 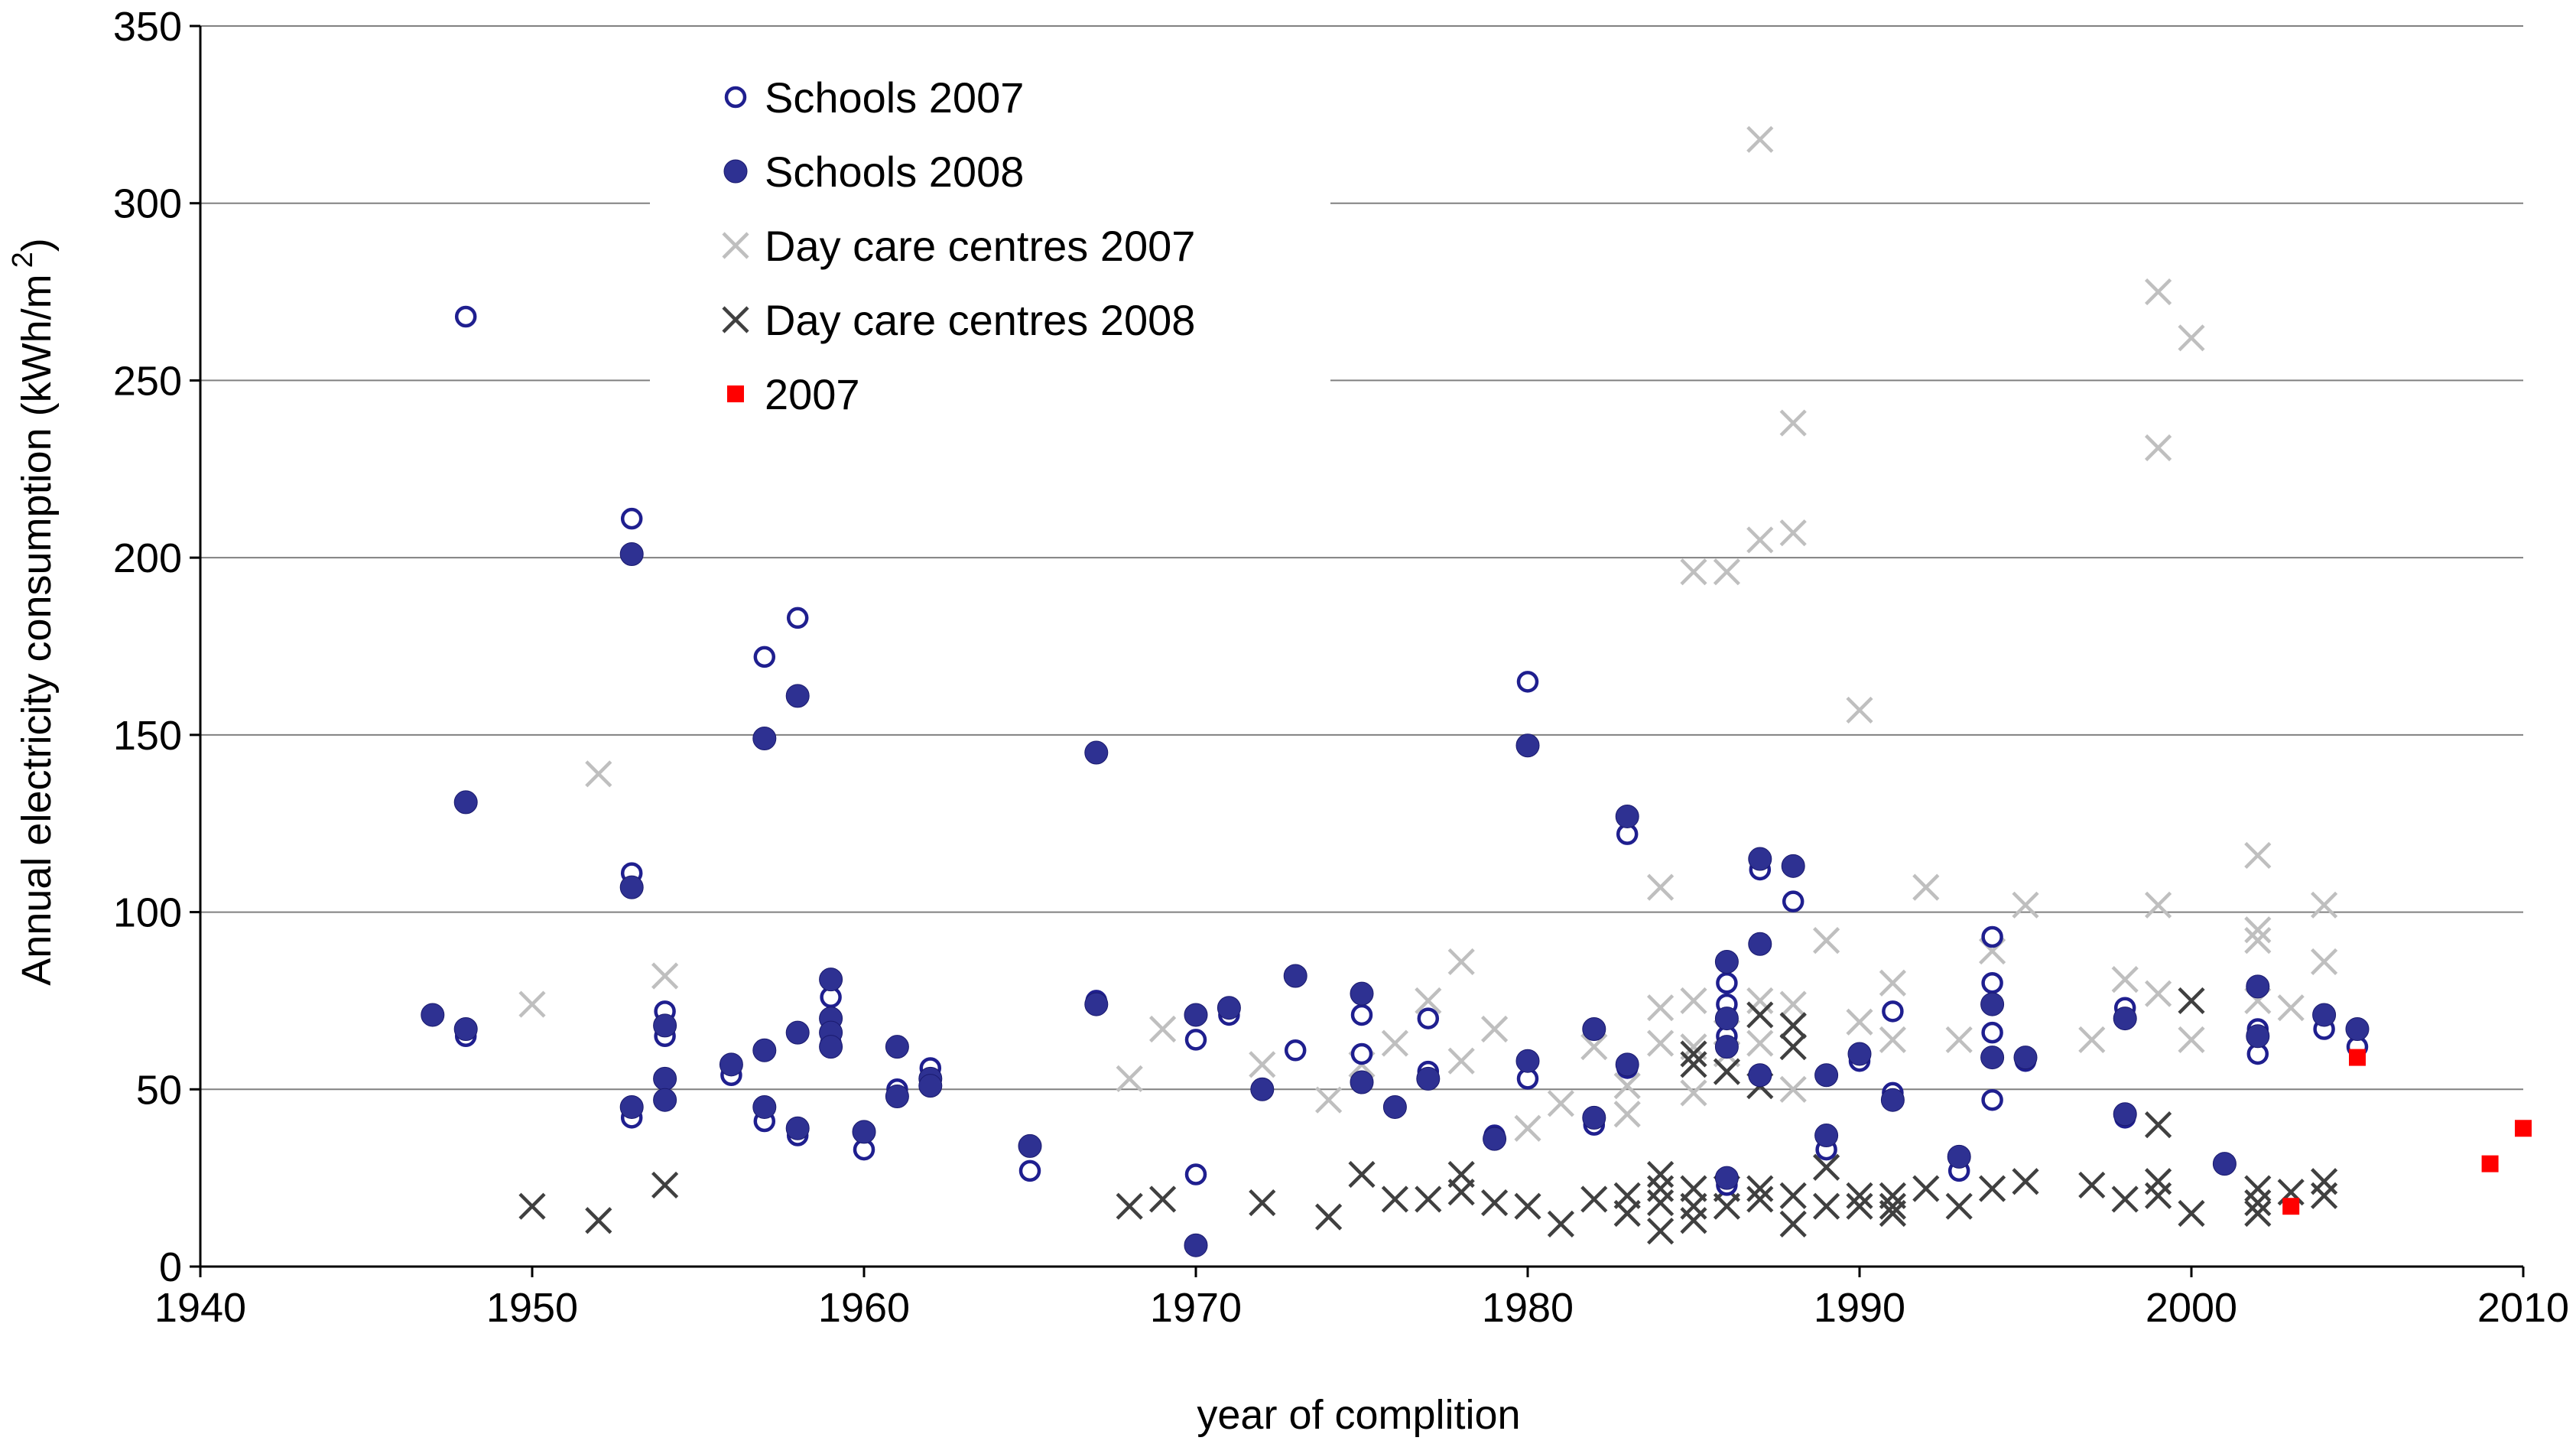 I want to click on x-tick-labels: 1940 1950 1960 1970 1980 1990 2000 2010, so click(x=1362, y=1308).